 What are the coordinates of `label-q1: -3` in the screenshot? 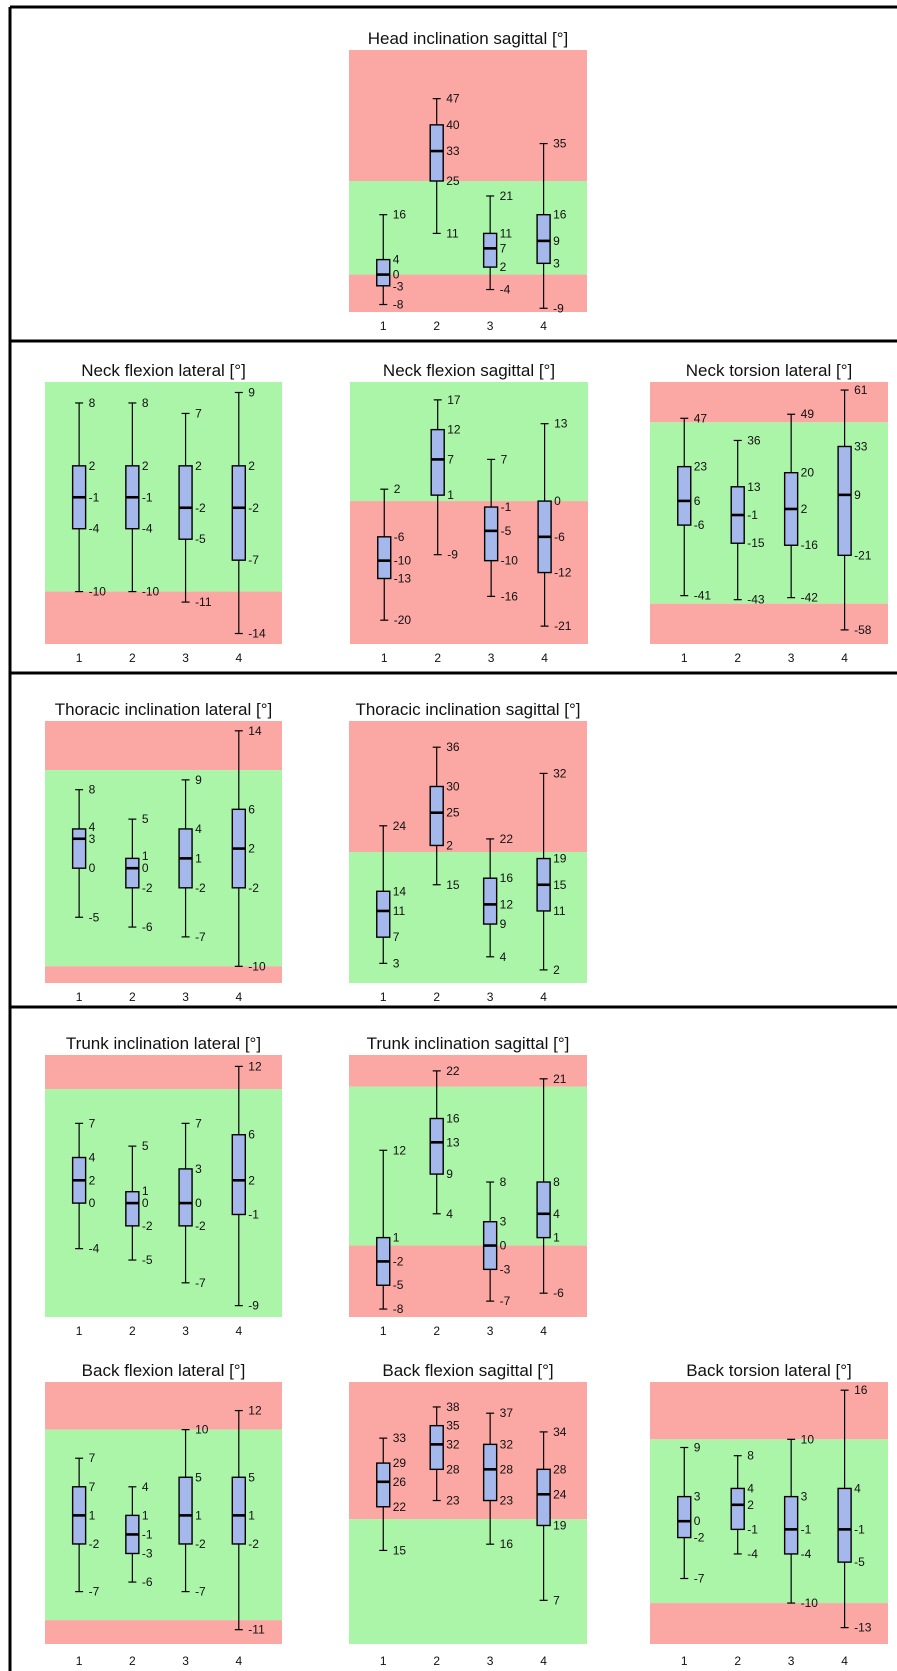 It's located at (398, 287).